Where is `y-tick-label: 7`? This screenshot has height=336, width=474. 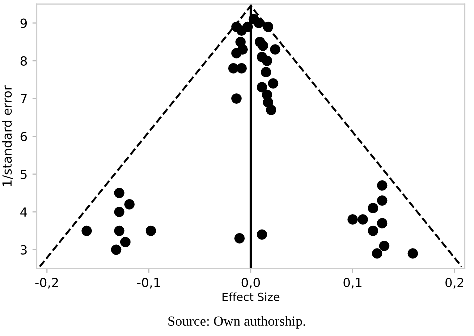 y-tick-label: 7 is located at coordinates (24, 99).